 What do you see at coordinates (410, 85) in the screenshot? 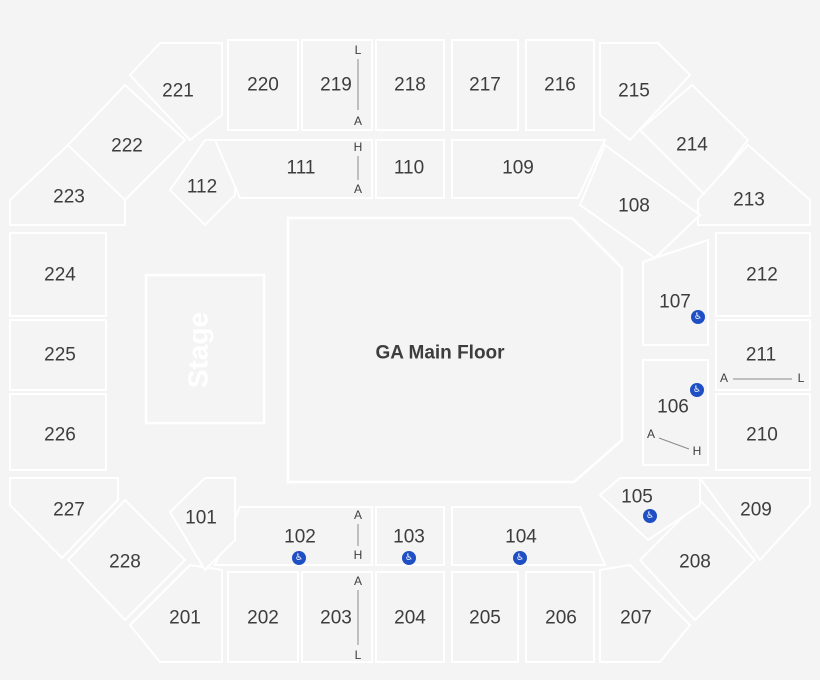
I see `section-218: 218` at bounding box center [410, 85].